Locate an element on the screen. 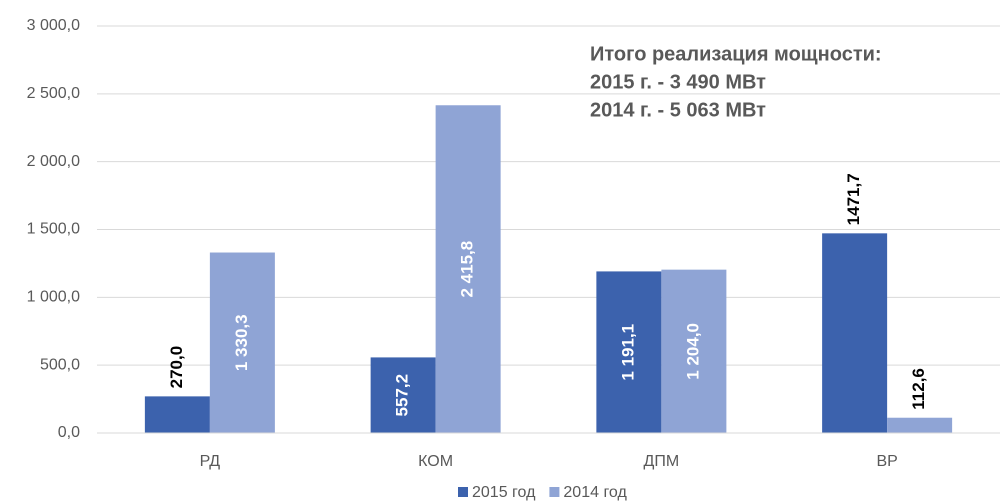 The image size is (1003, 502). data-label: 112,6 is located at coordinates (918, 389).